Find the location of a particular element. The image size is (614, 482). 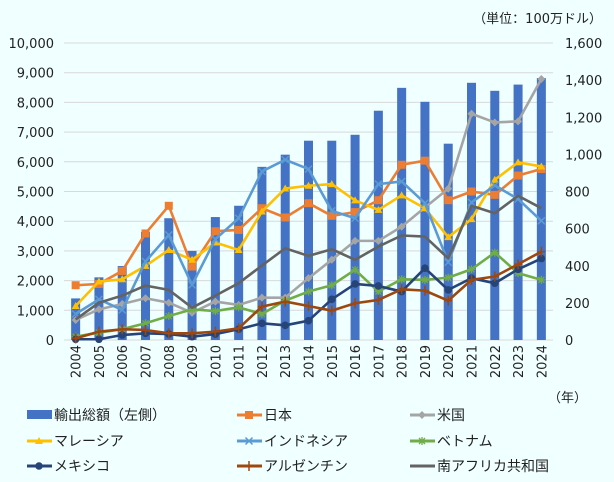

left-tick-label: 7,000 is located at coordinates (35, 133).